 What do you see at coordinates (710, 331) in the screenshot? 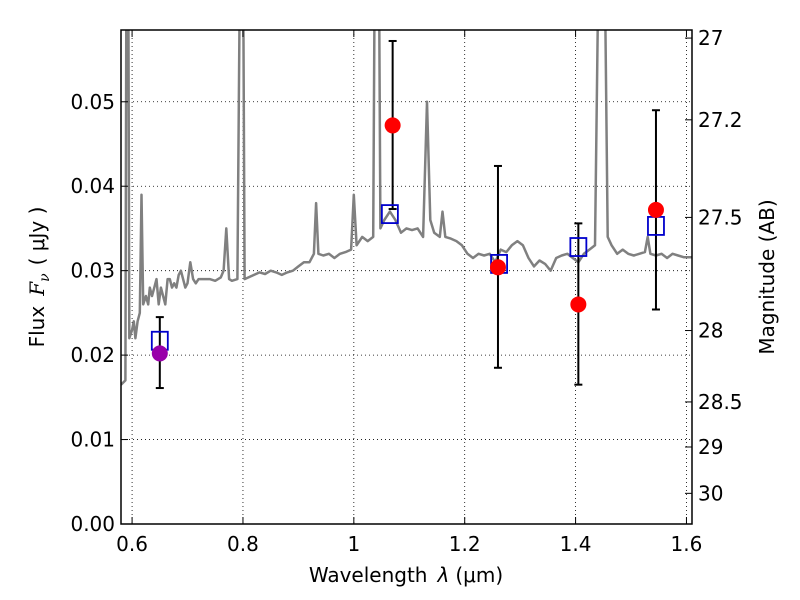
I see `y2-tick-label: 28` at bounding box center [710, 331].